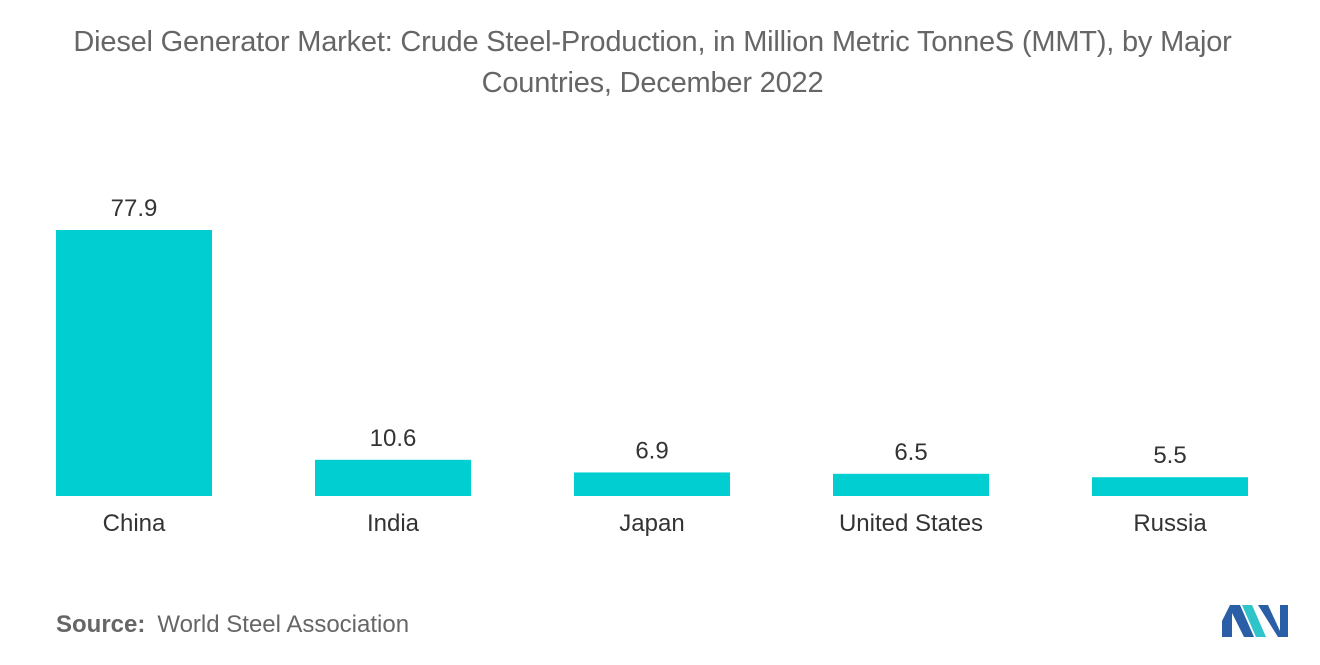  What do you see at coordinates (651, 523) in the screenshot?
I see `category-label-japan: Japan` at bounding box center [651, 523].